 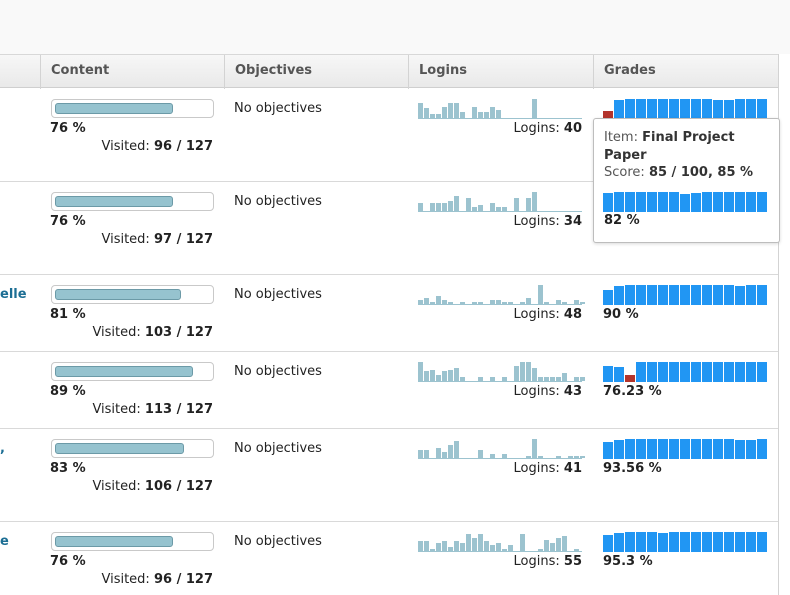 I want to click on column-header-content: Content, so click(x=132, y=72).